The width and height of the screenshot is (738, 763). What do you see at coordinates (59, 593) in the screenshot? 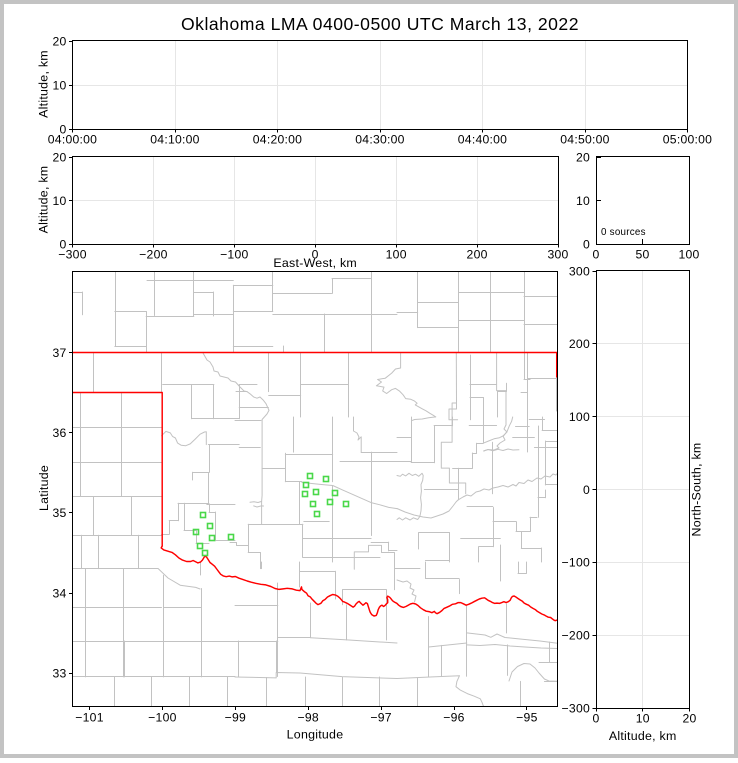
I see `svg-text: 34` at bounding box center [59, 593].